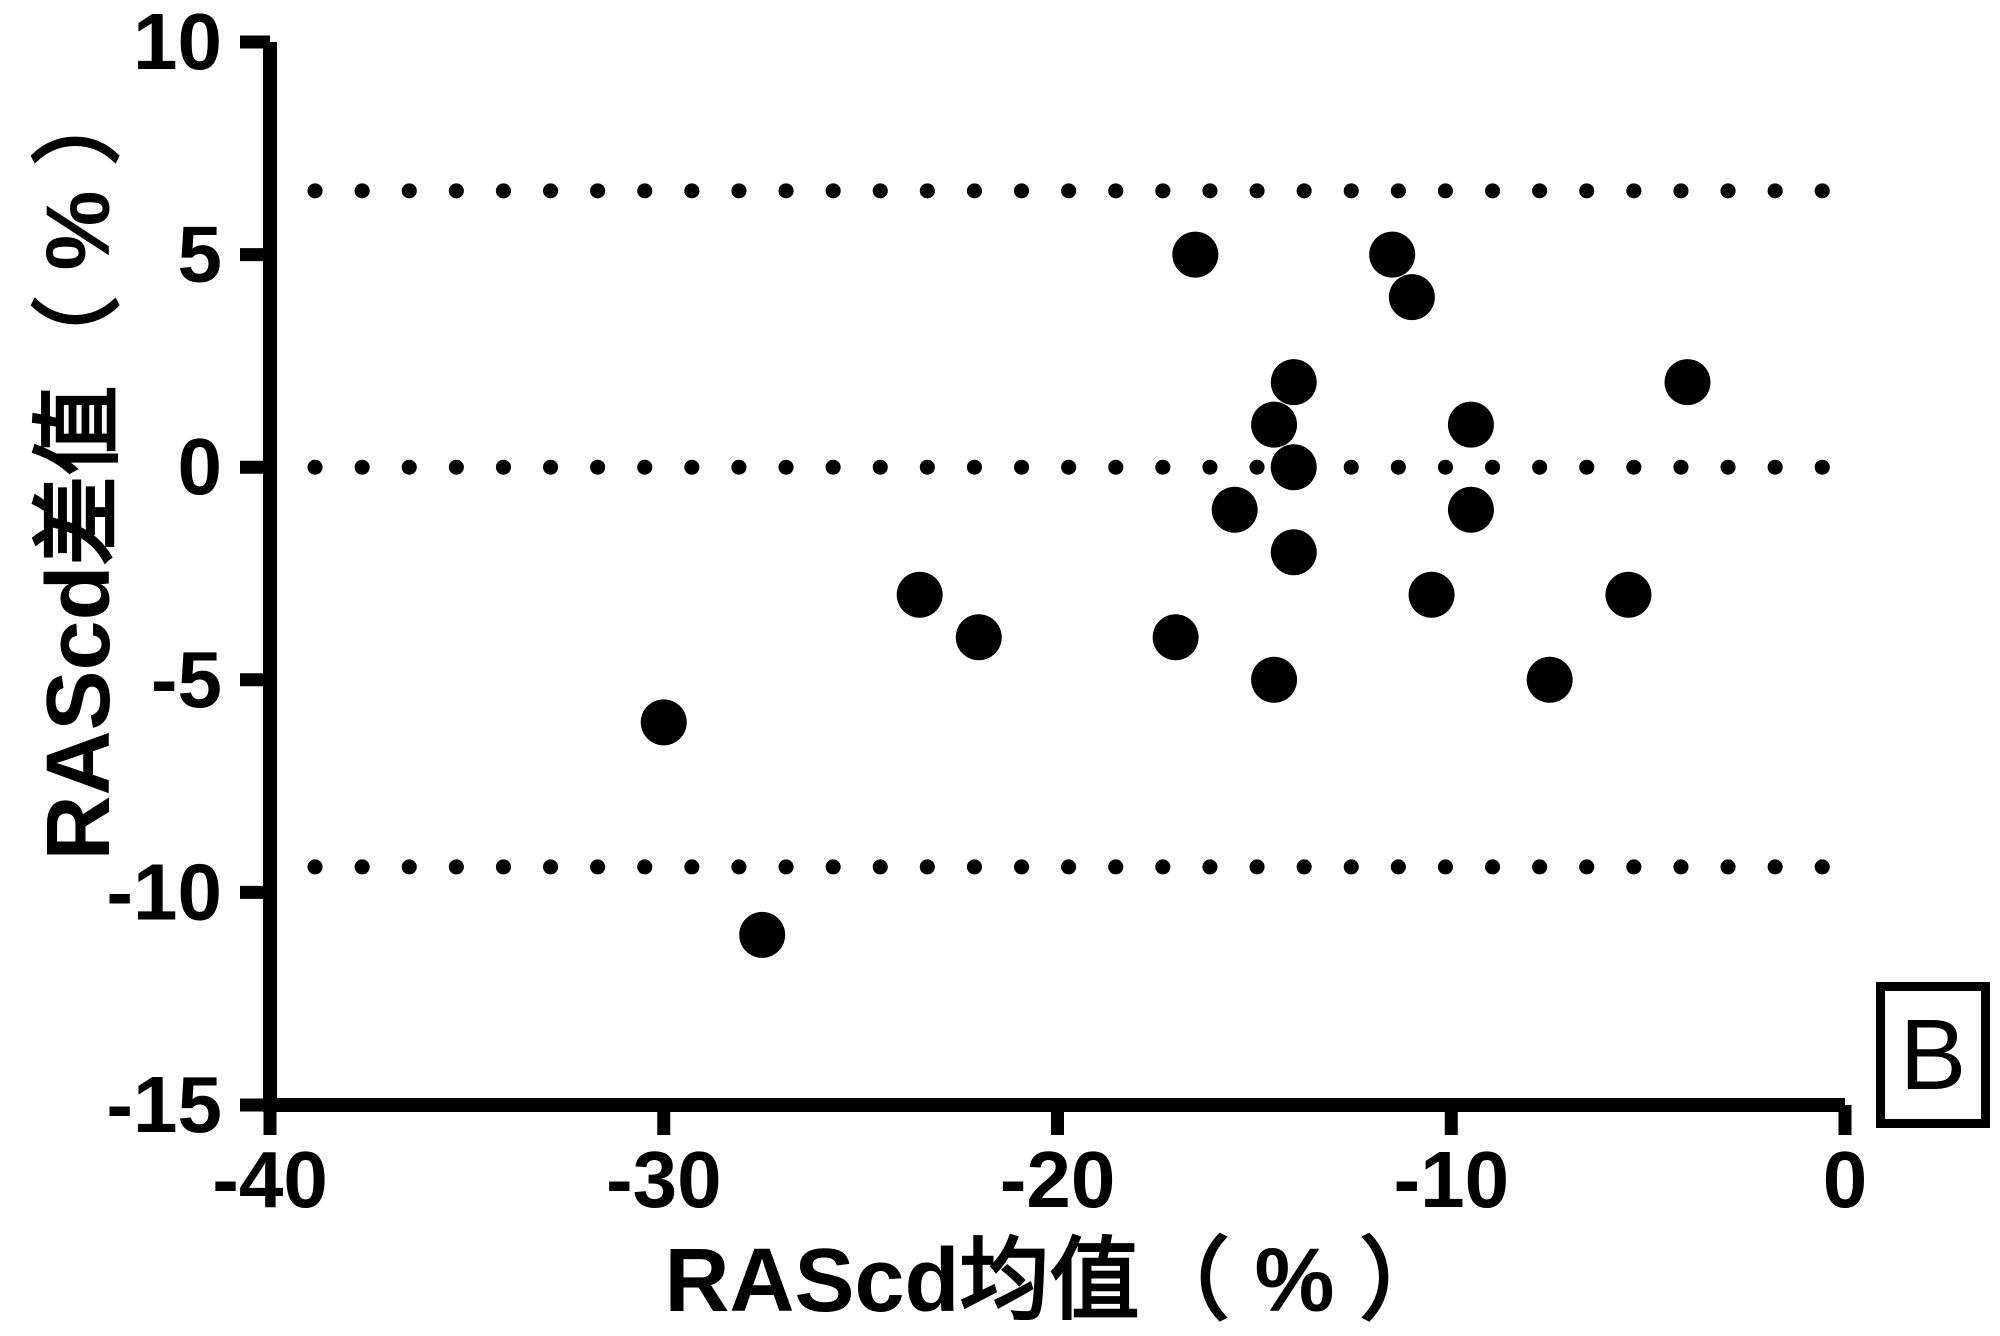  Describe the element at coordinates (1845, 1179) in the screenshot. I see `x-tick-label: 0` at that location.